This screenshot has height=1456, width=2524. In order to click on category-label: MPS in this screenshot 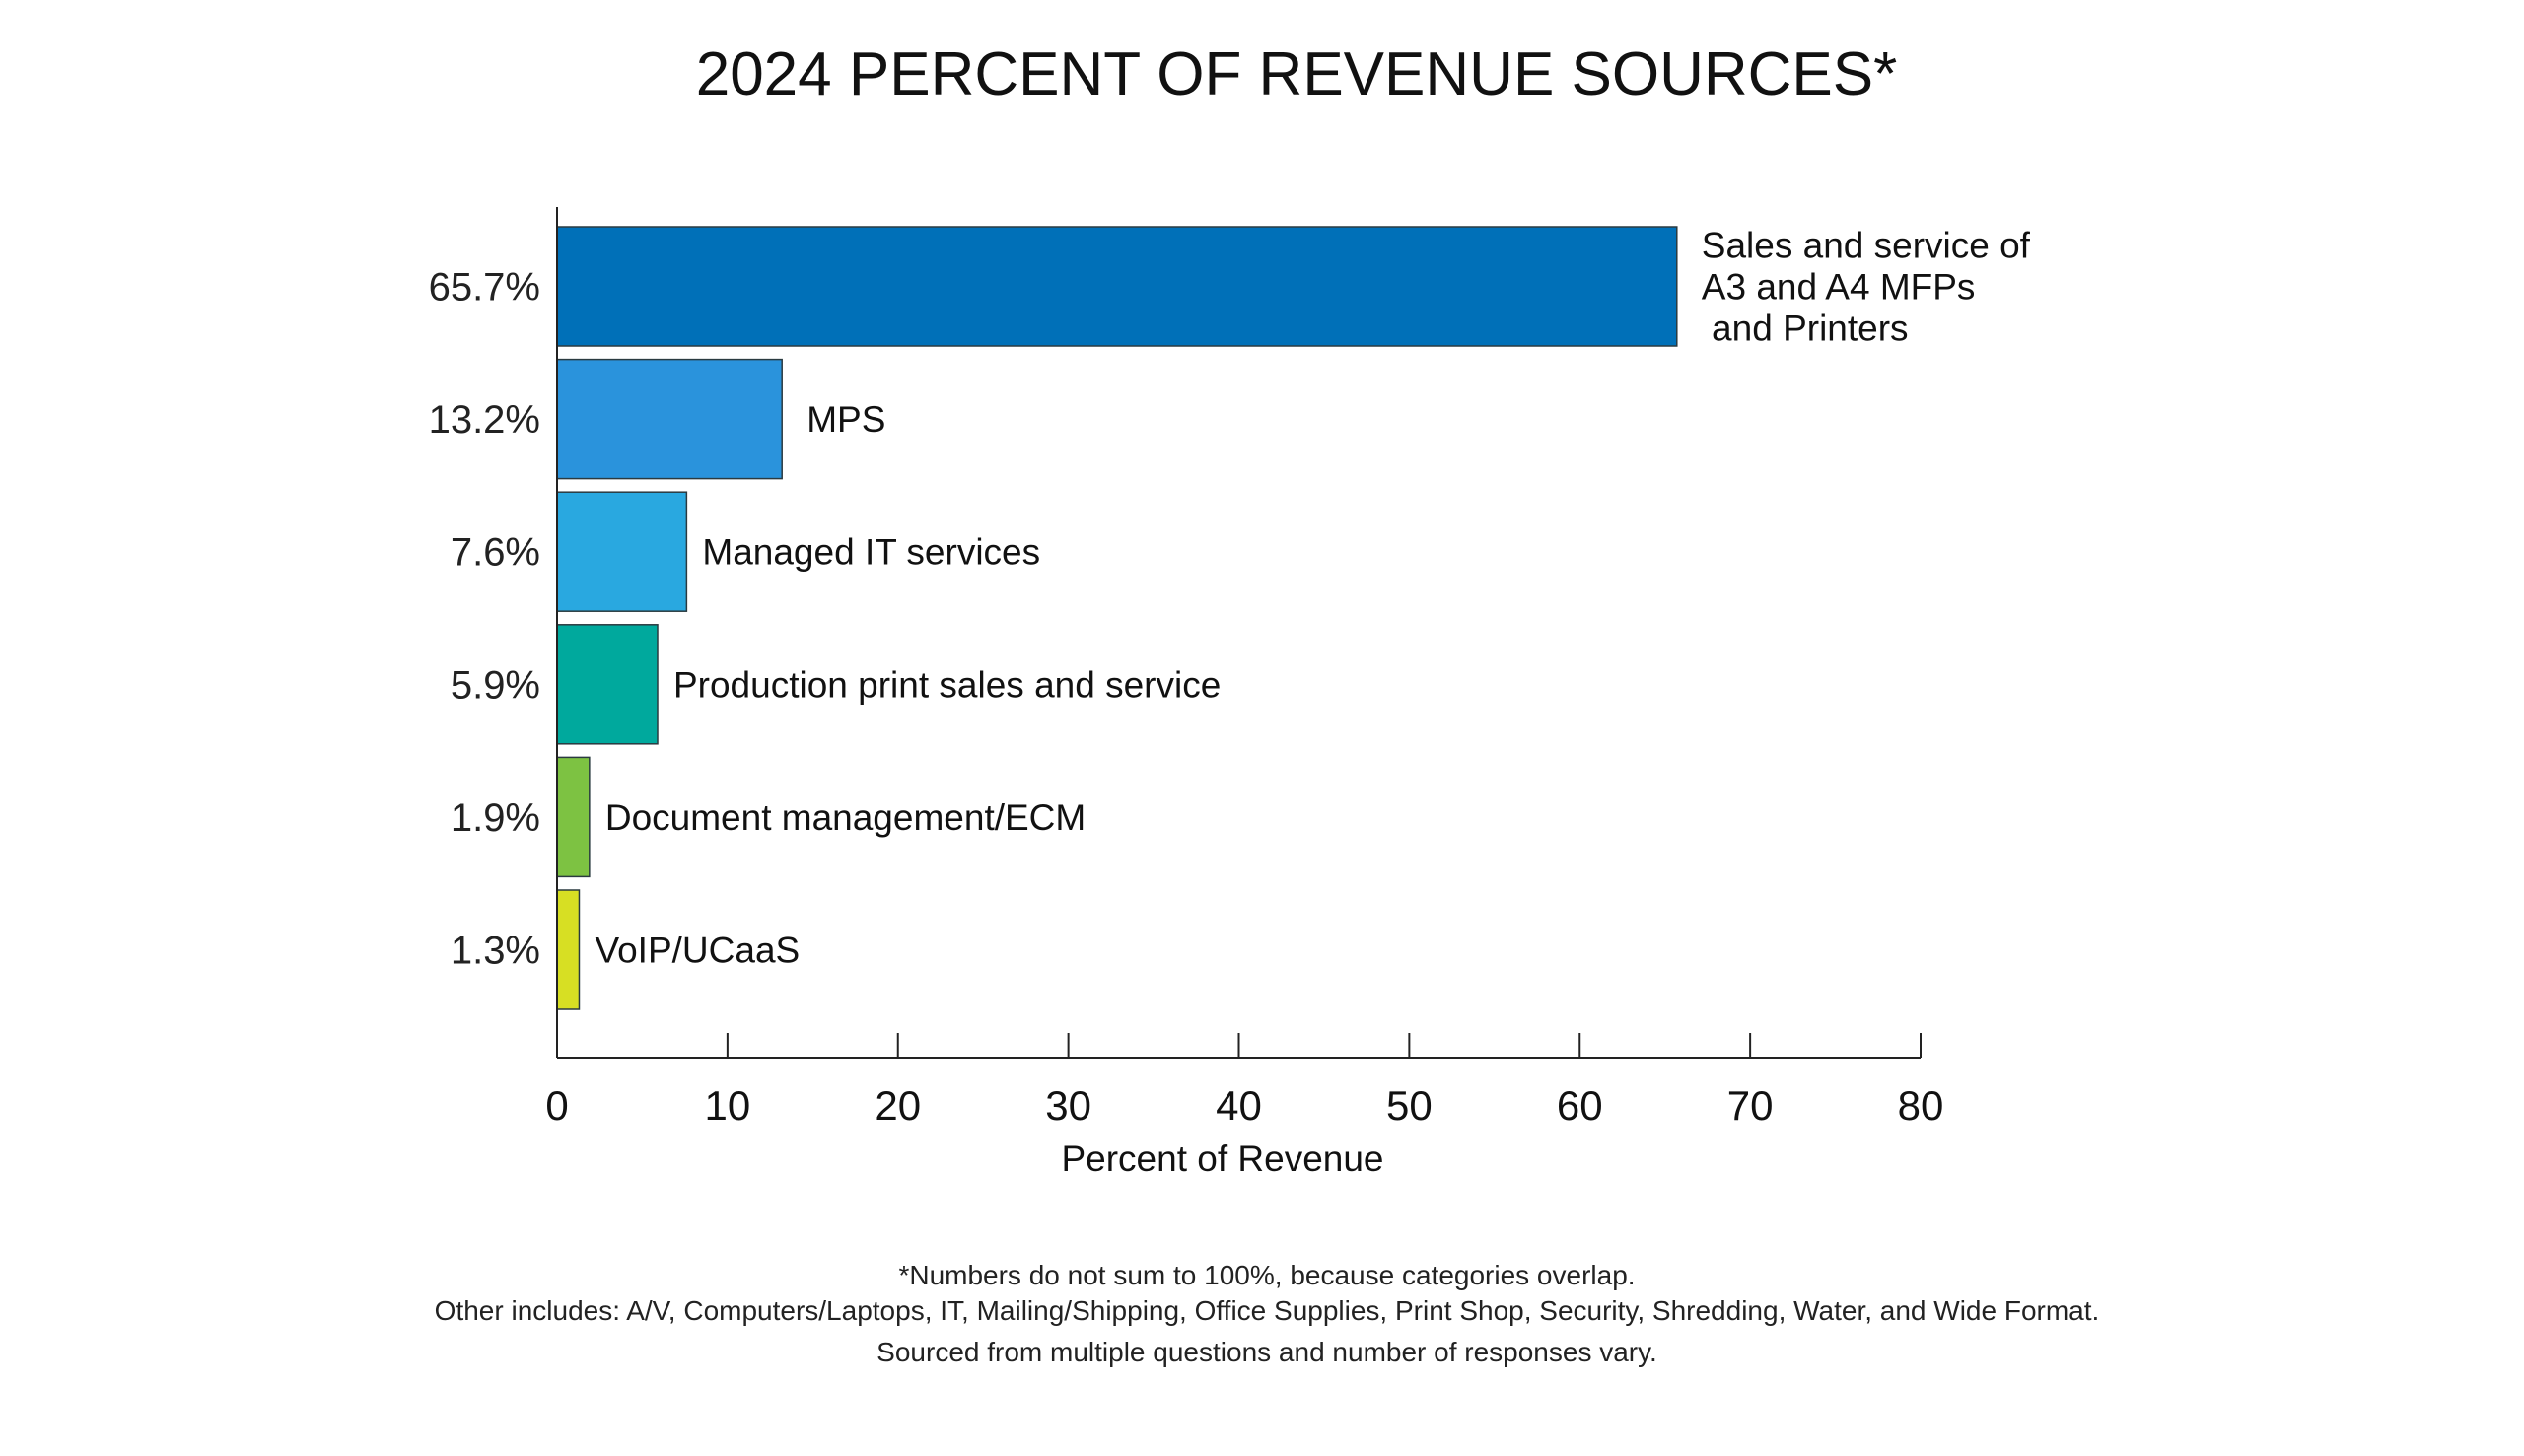, I will do `click(846, 419)`.